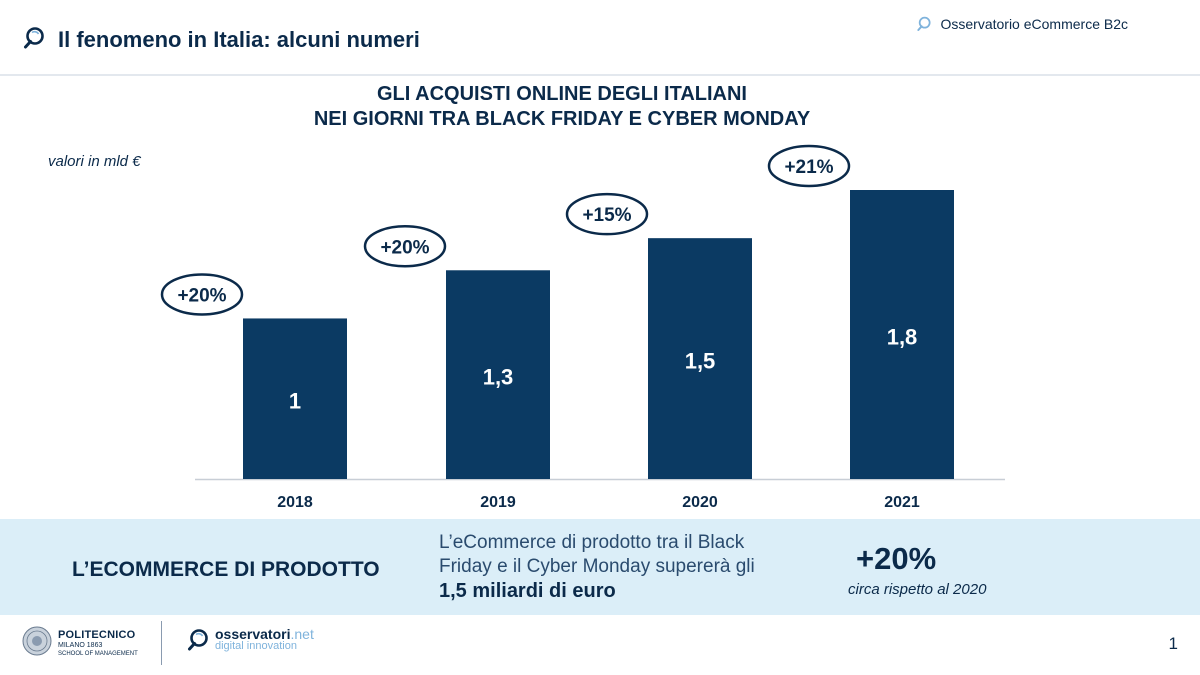 The width and height of the screenshot is (1200, 675). I want to click on bar-value-label: 1,8, so click(902, 337).